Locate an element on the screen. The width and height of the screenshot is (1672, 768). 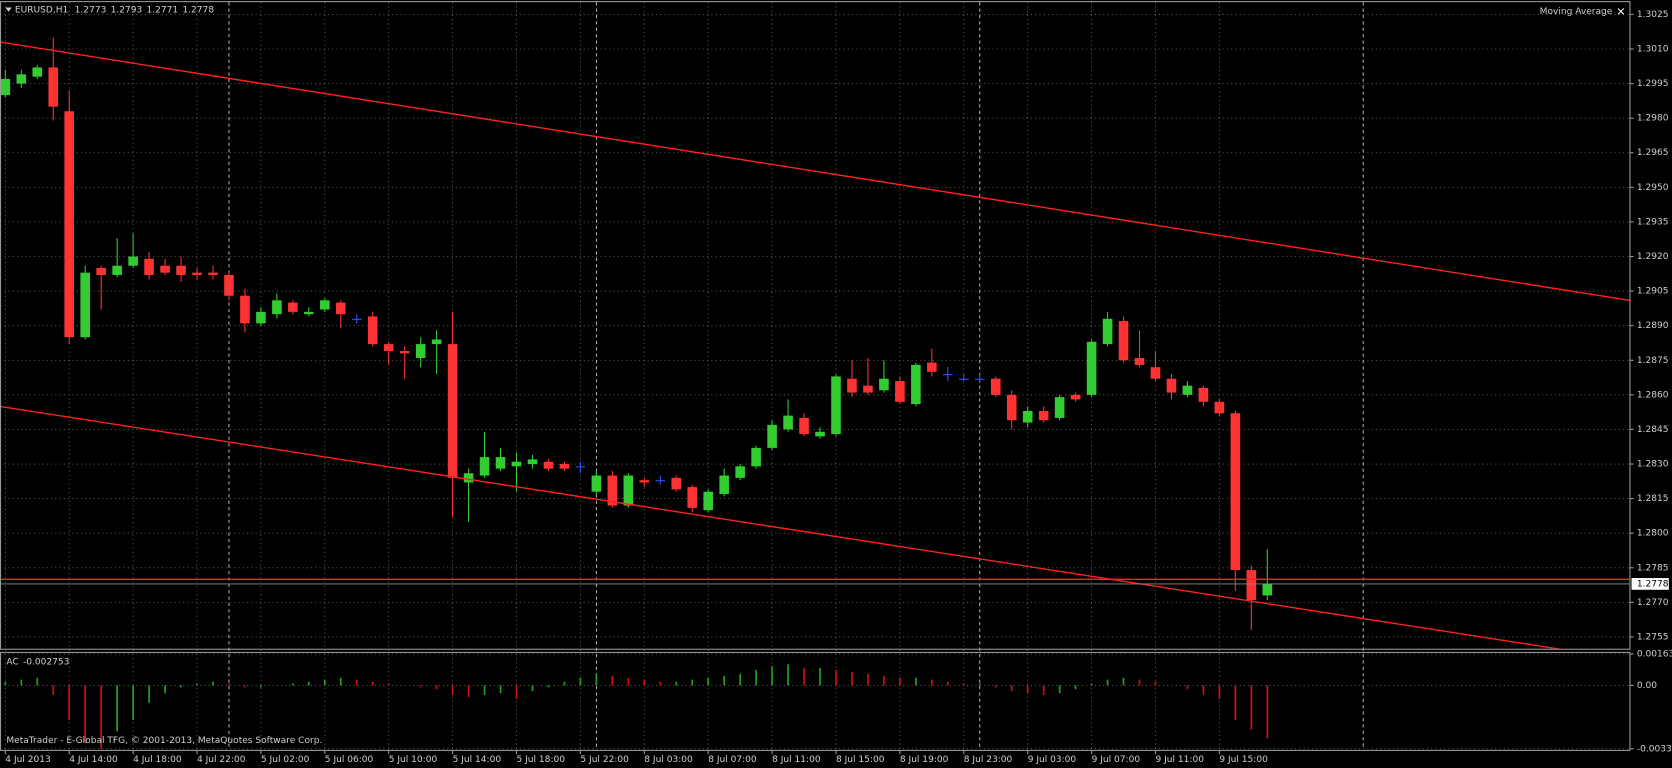
menu-arrow is located at coordinates (8, 9).